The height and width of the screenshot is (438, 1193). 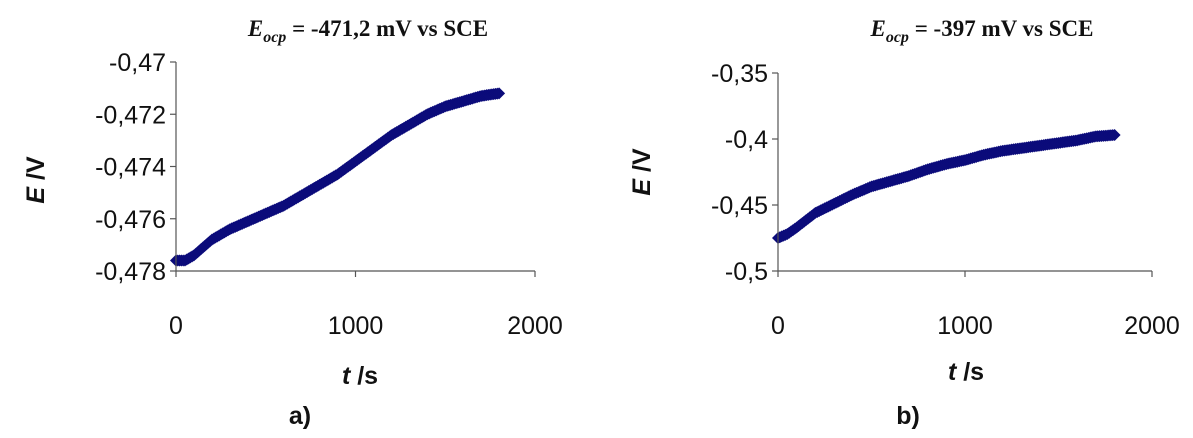 I want to click on chart-title: Eocp = -397 mV vs SCE, so click(x=981, y=31).